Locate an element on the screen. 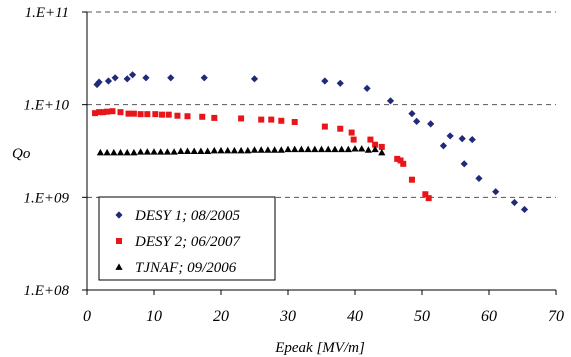 The width and height of the screenshot is (571, 357). x-tick-label: 50 is located at coordinates (422, 316).